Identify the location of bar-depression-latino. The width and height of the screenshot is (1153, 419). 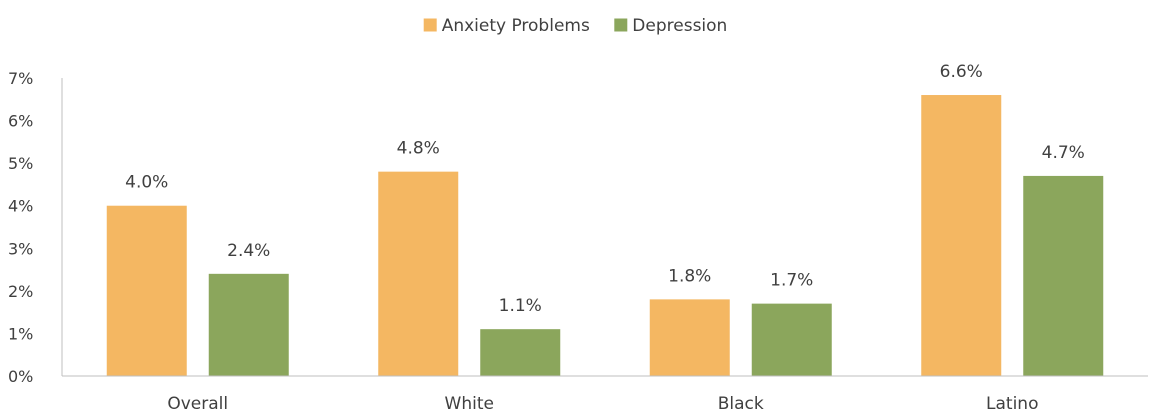
(1063, 275).